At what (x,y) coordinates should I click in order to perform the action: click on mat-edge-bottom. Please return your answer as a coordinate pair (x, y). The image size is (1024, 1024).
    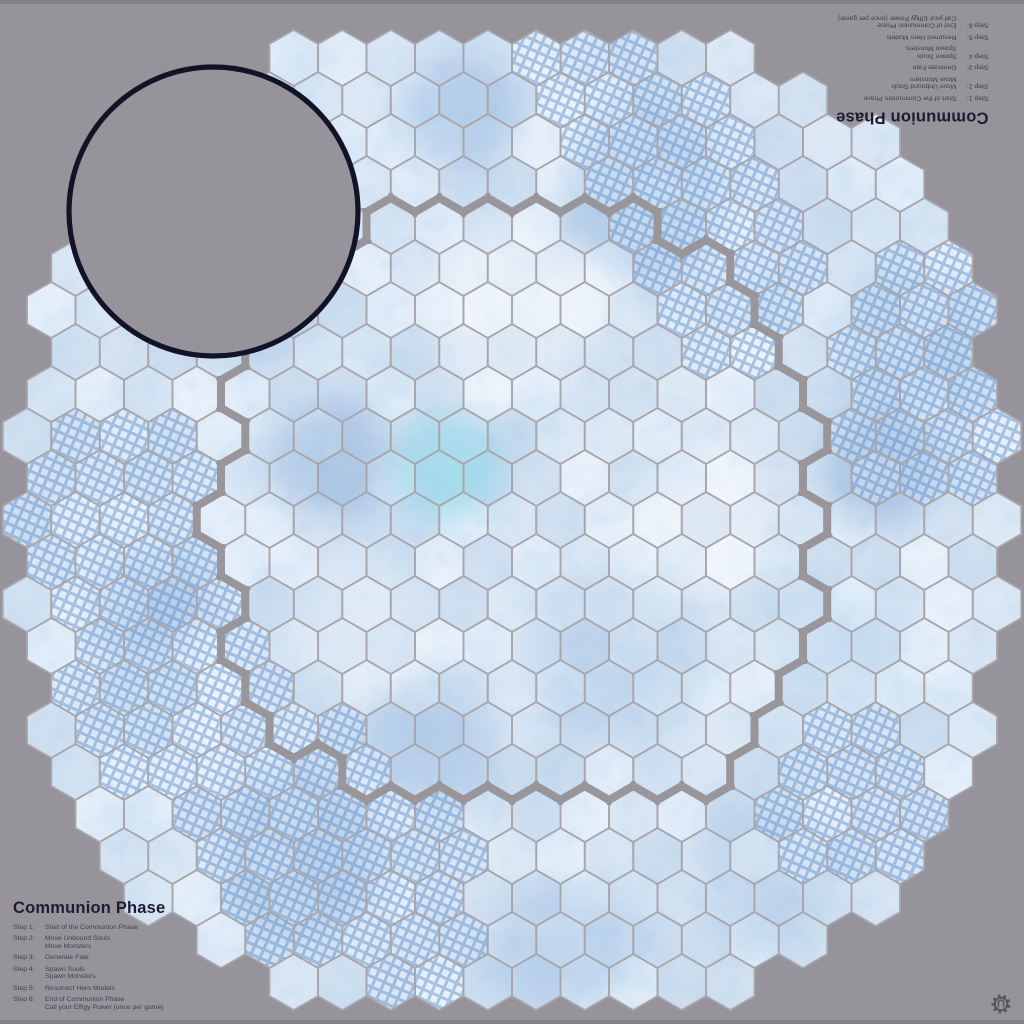
    Looking at the image, I should click on (512, 1022).